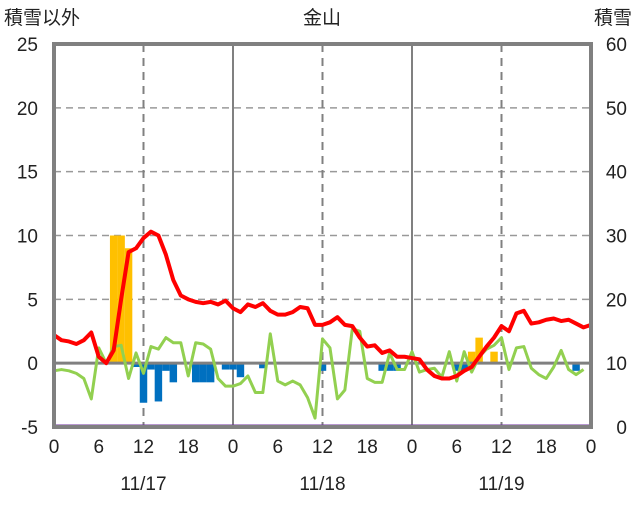 The height and width of the screenshot is (506, 636). What do you see at coordinates (616, 300) in the screenshot?
I see `y-tick-right: 20` at bounding box center [616, 300].